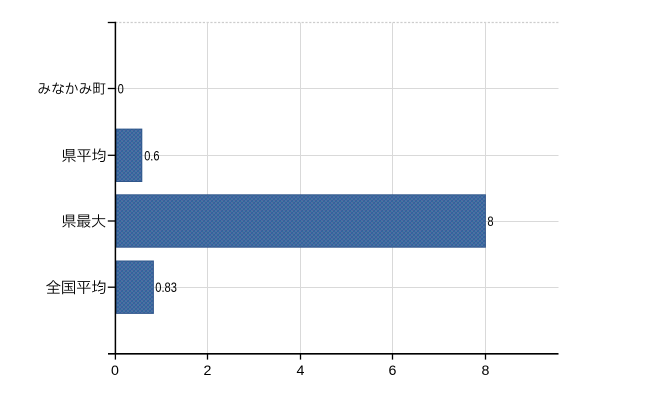  I want to click on svg-text: 0.83, so click(166, 287).